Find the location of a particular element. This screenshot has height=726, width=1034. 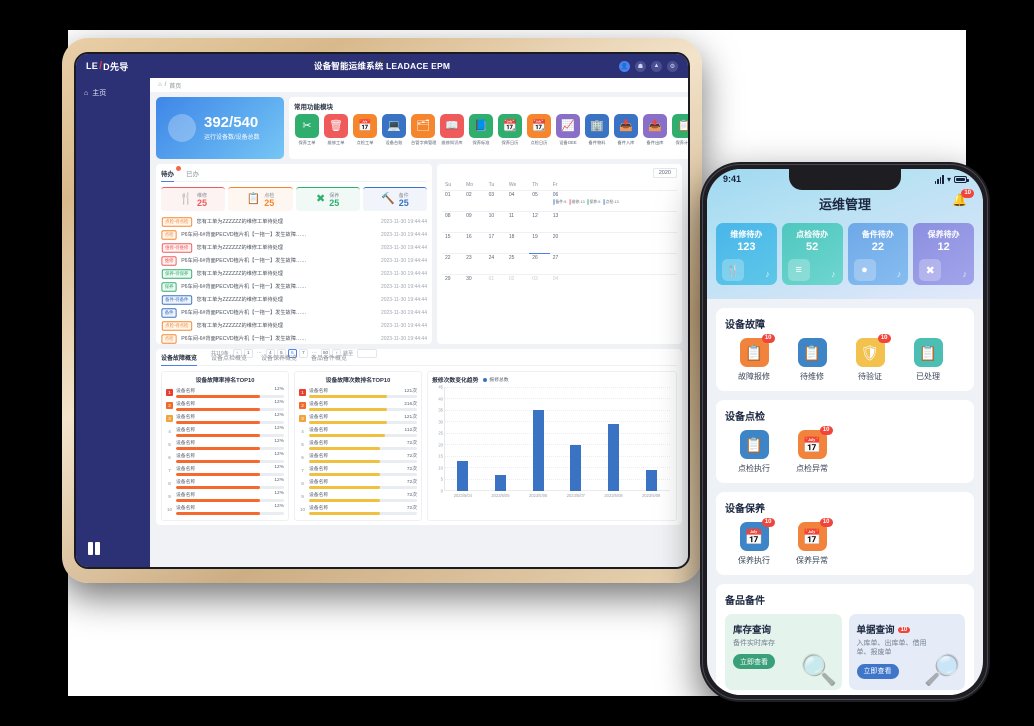

bell-icon: 🔔 10 is located at coordinates (963, 198).